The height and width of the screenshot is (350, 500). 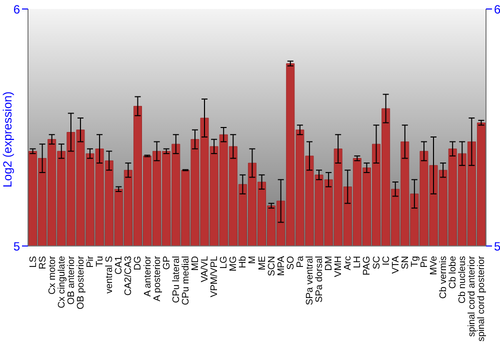 What do you see at coordinates (262, 263) in the screenshot?
I see `x-tick-label: ME` at bounding box center [262, 263].